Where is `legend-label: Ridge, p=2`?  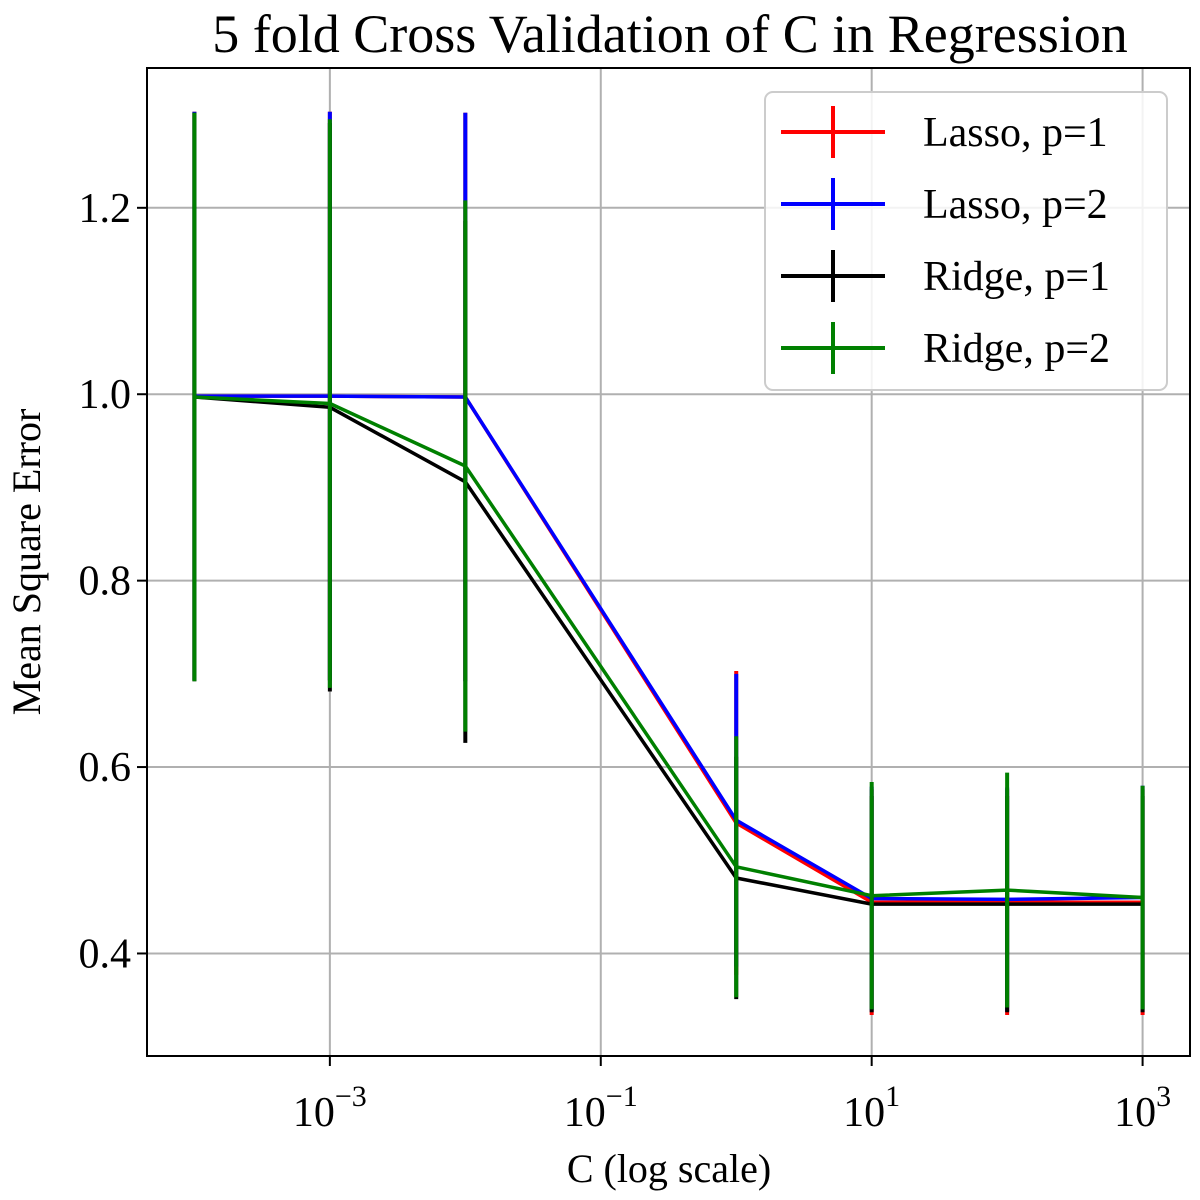
legend-label: Ridge, p=2 is located at coordinates (1016, 349).